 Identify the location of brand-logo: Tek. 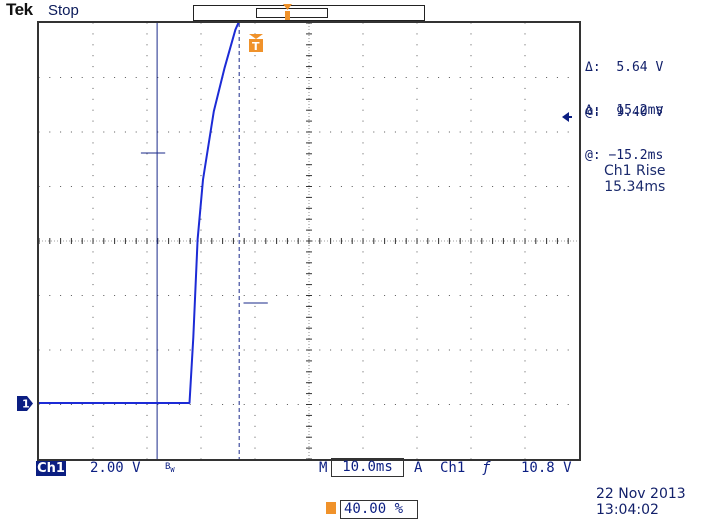
(19, 9).